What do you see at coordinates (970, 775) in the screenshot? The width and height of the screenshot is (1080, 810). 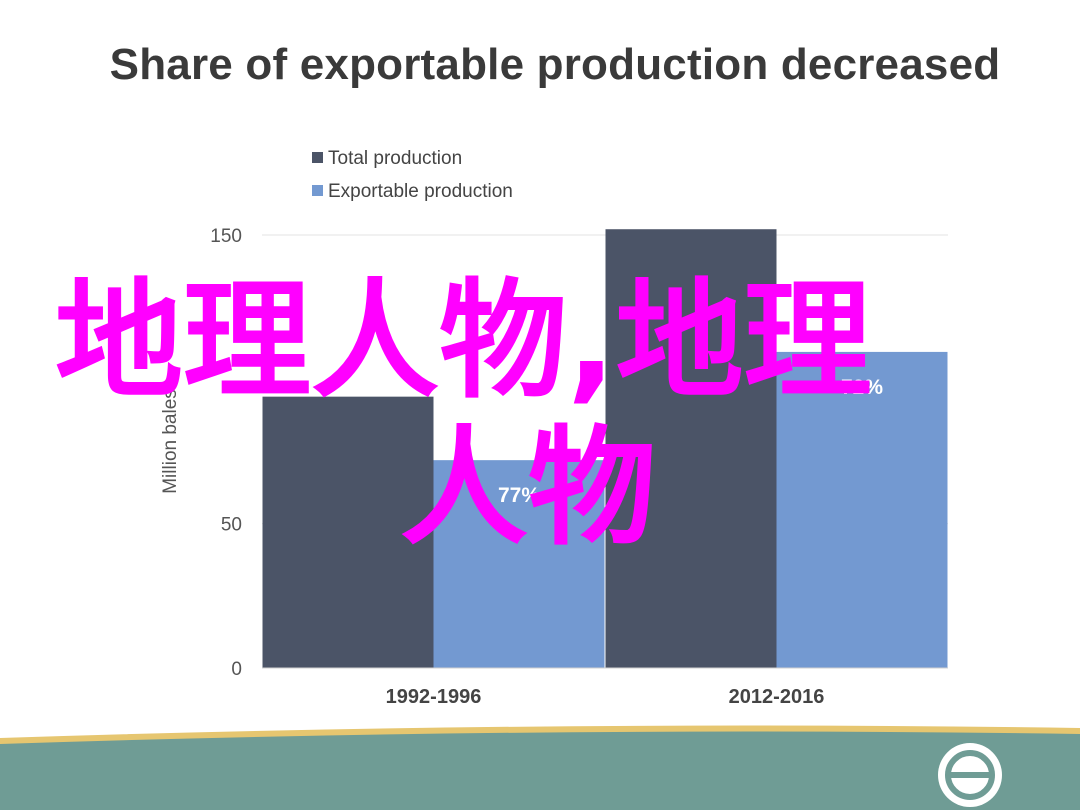 I see `logo-icon` at bounding box center [970, 775].